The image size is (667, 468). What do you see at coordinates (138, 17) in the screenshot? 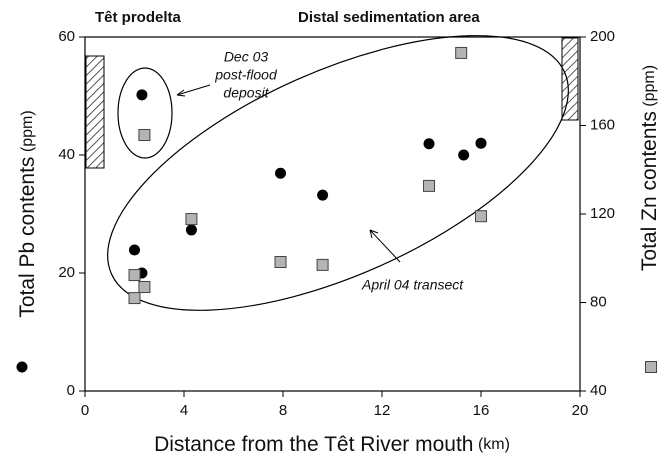
I see `header: Têt prodelta` at bounding box center [138, 17].